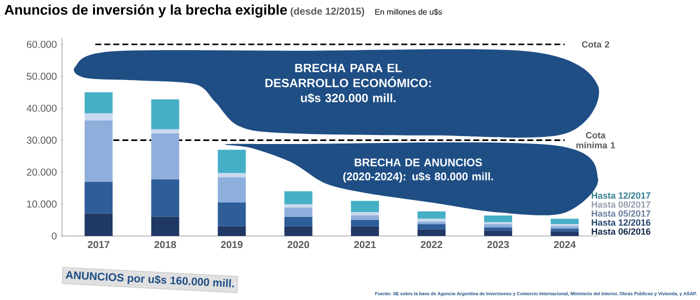 This screenshot has width=700, height=300. I want to click on x-tick-label: 2018, so click(165, 244).